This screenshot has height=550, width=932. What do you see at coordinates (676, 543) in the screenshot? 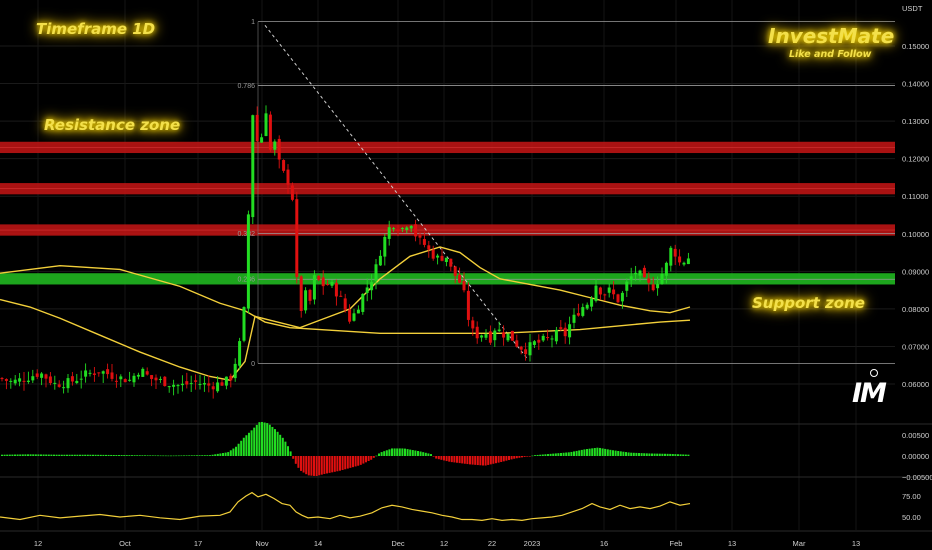
I see `x-tick-label: Feb` at bounding box center [676, 543].